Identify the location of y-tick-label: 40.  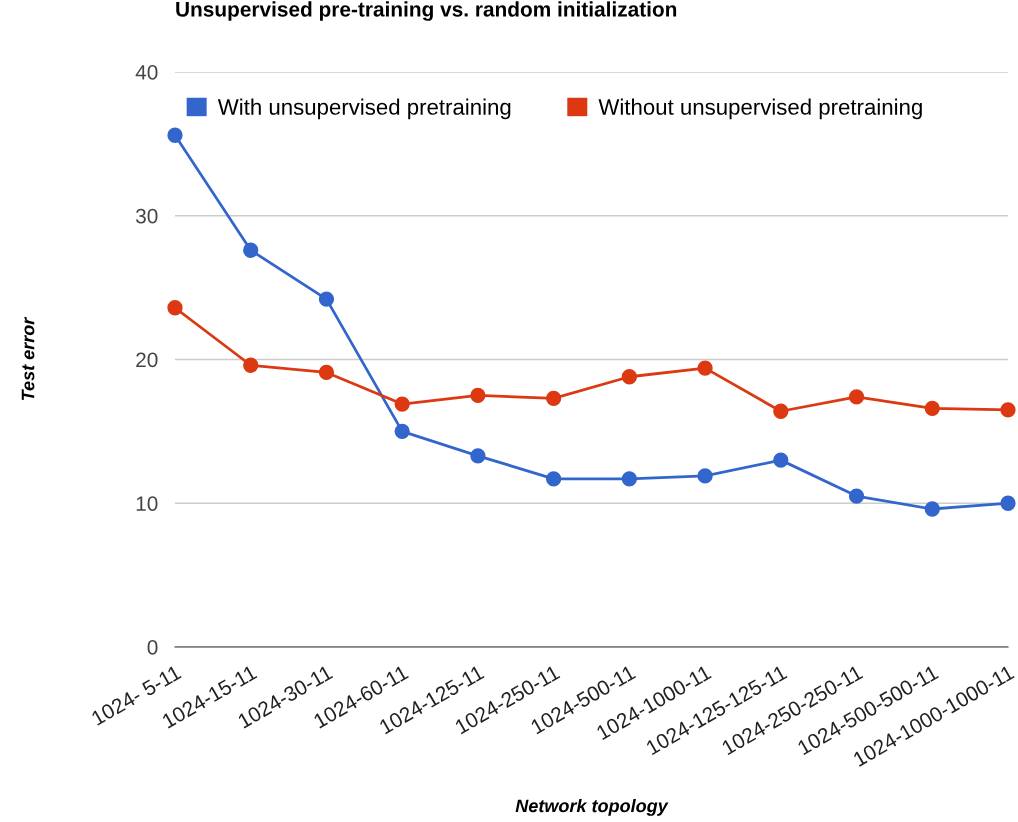
(146, 72).